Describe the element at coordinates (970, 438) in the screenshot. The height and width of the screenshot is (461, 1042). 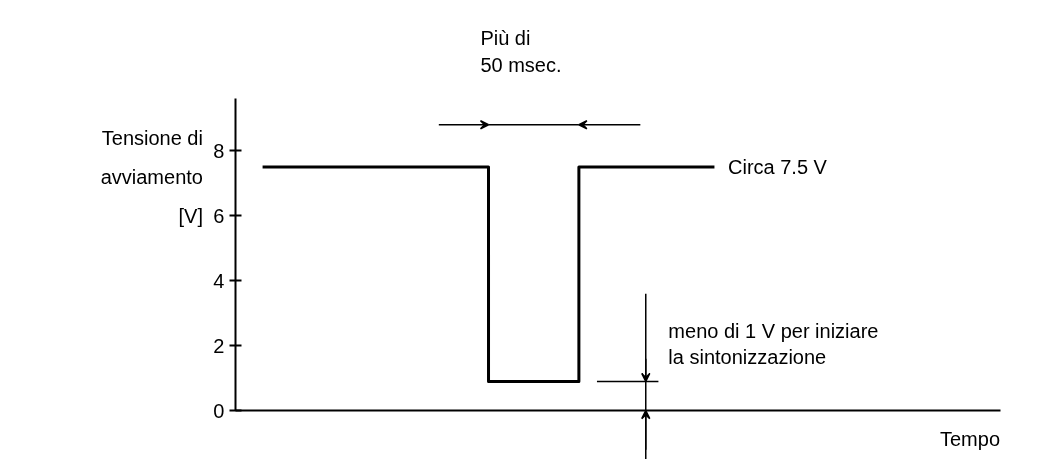
I see `text: Tempo` at that location.